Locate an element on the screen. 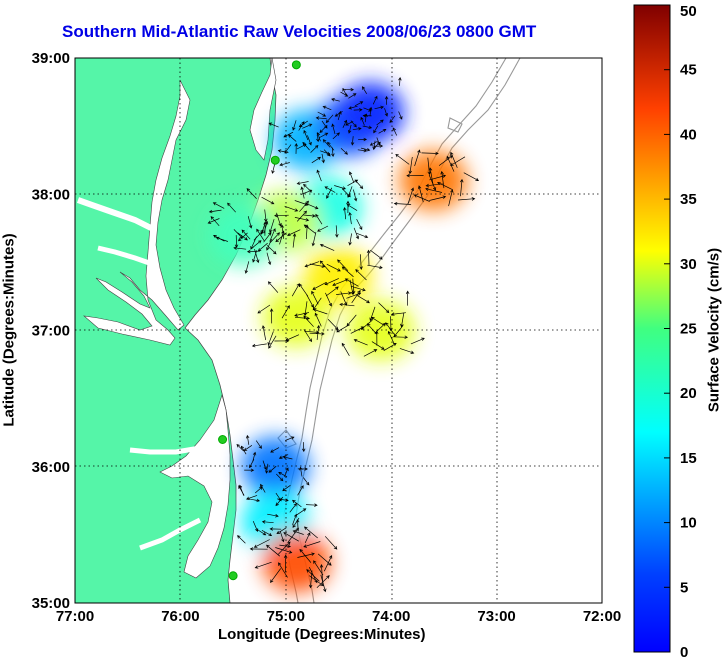 This screenshot has width=724, height=659. colorbar-tick-label: 45 is located at coordinates (688, 70).